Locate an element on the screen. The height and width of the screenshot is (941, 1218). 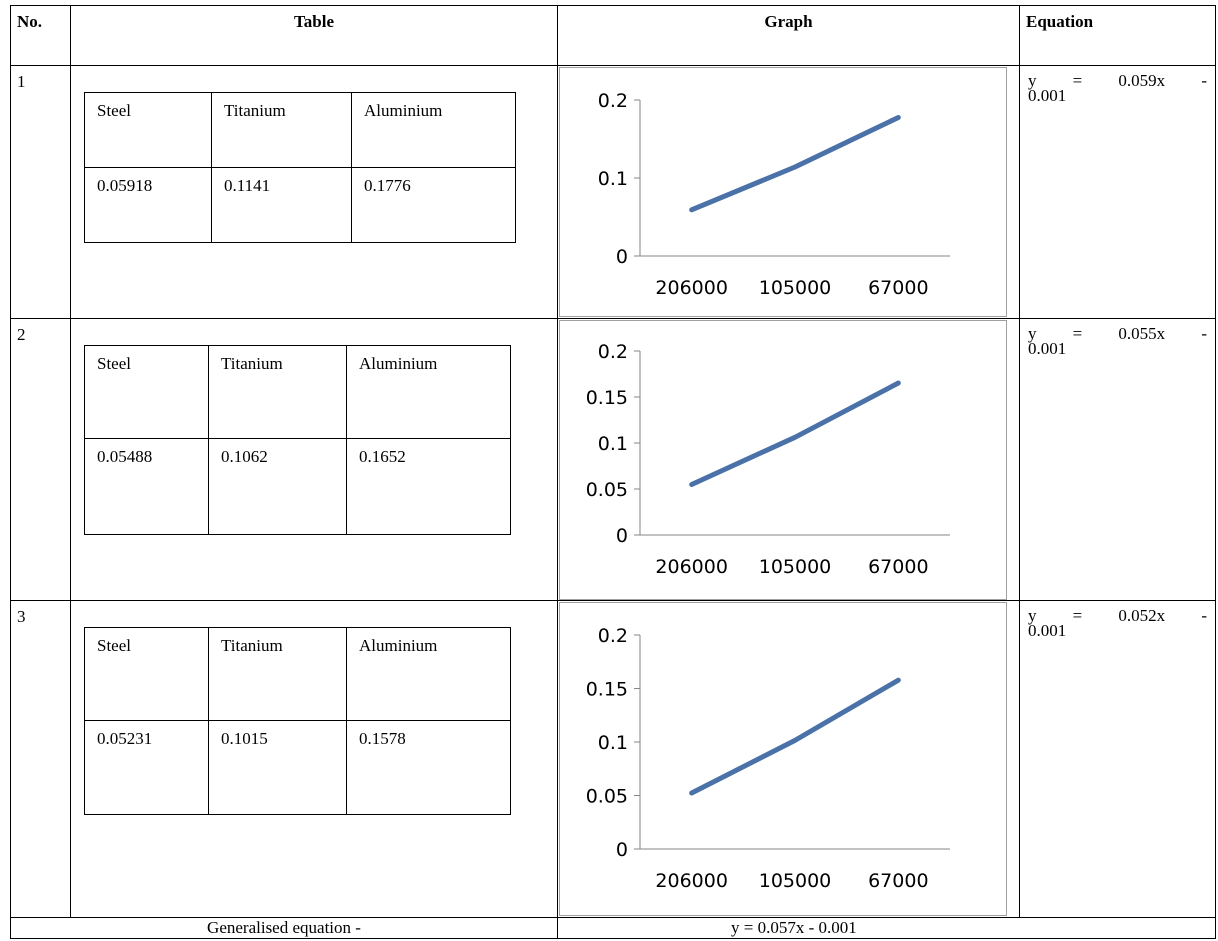
row-number: 3 is located at coordinates (40, 759).